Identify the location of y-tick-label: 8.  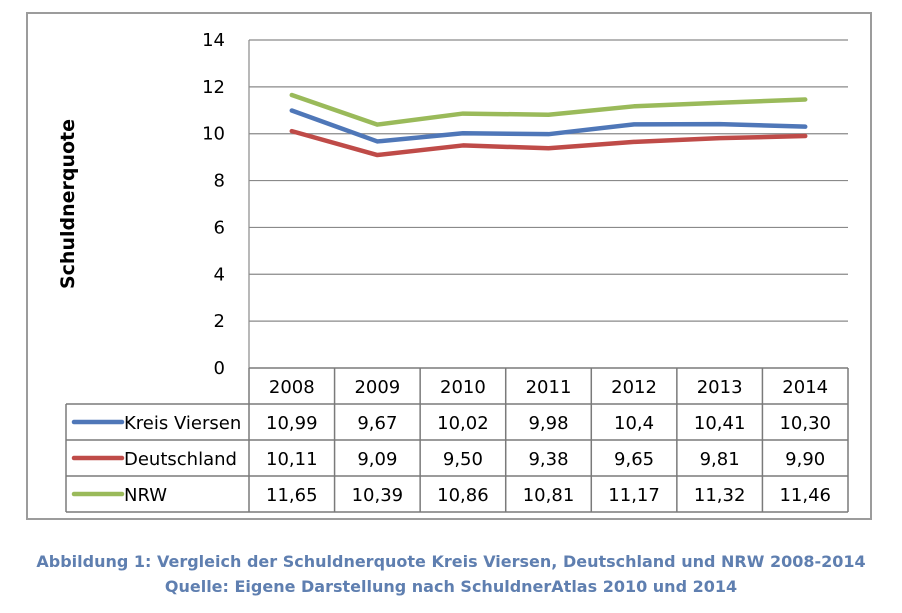
(219, 181).